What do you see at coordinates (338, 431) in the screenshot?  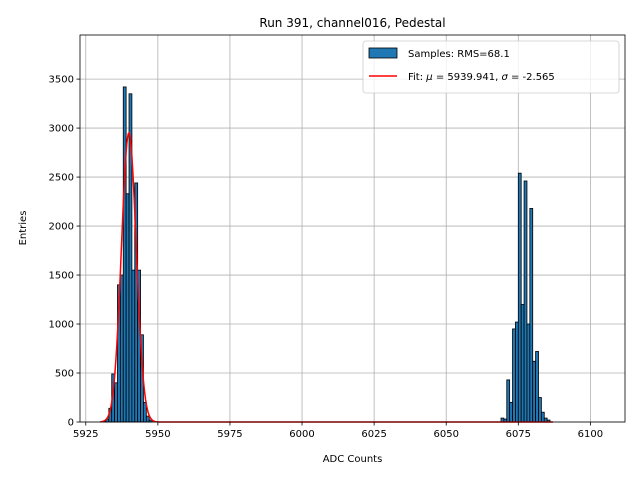 I see `x-axis-ticks: 5925 5950 5975 6000 6025 6050 6075 6100` at bounding box center [338, 431].